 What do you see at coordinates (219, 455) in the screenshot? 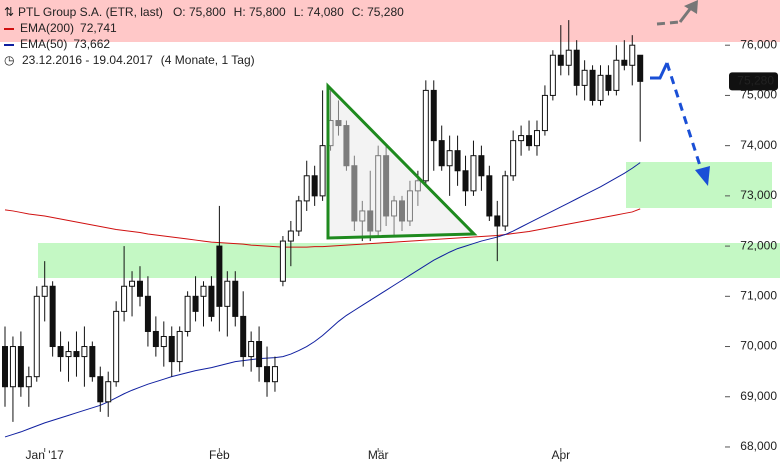
I see `x-tick-label: Feb` at bounding box center [219, 455].